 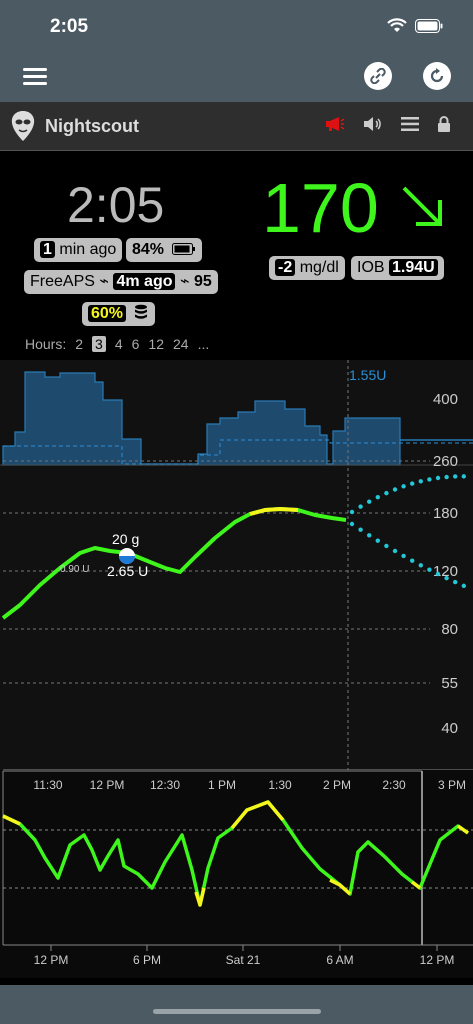 I want to click on megaphone-icon, so click(x=335, y=124).